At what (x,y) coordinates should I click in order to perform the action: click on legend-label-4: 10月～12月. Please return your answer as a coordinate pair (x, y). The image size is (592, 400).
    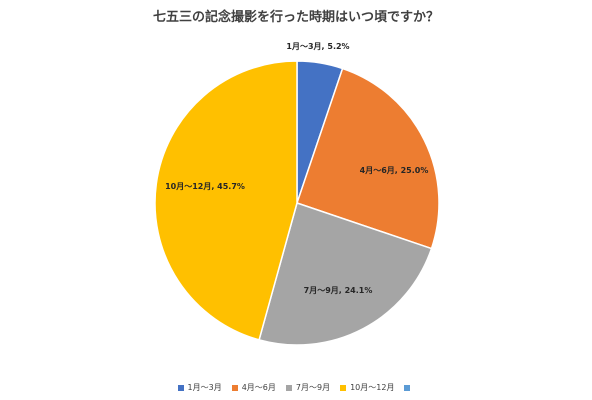
    Looking at the image, I should click on (372, 387).